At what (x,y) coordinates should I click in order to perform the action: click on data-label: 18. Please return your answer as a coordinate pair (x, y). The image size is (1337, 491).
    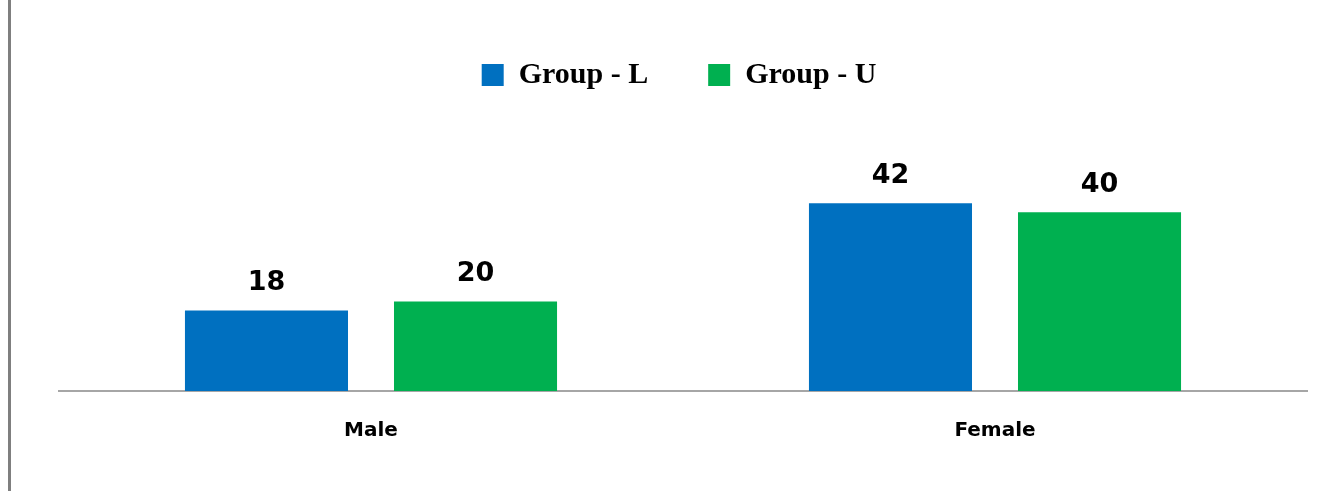
    Looking at the image, I should click on (266, 281).